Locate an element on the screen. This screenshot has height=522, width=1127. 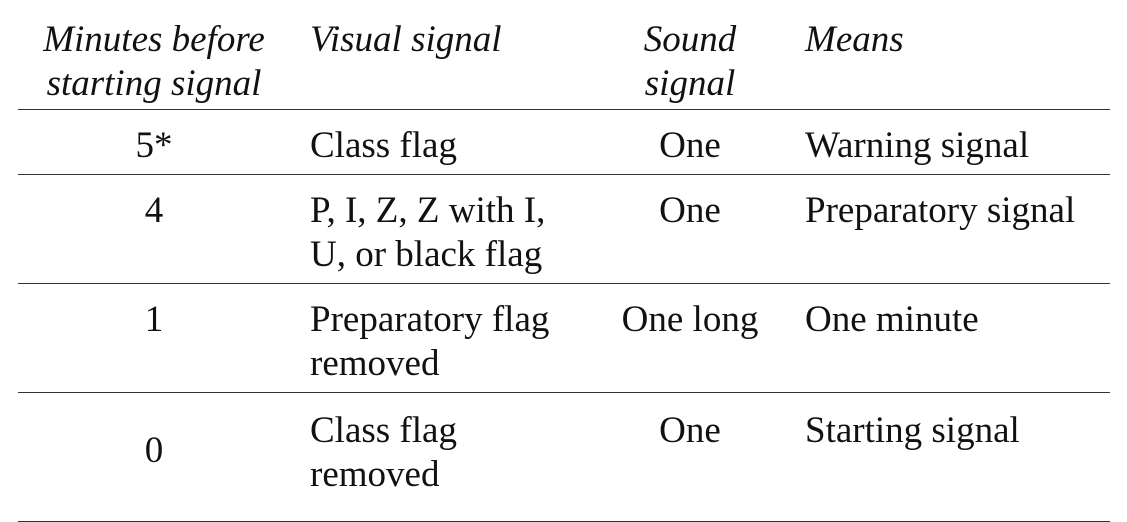
header-minutes-before-start: Minutes before starting signal is located at coordinates (154, 62).